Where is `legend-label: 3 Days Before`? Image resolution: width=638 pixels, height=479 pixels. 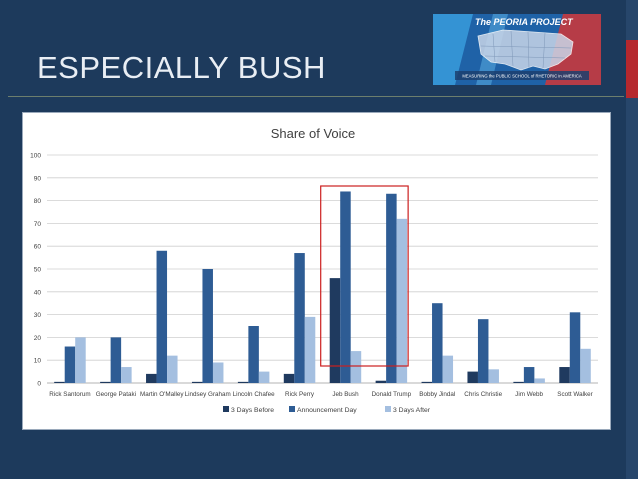 legend-label: 3 Days Before is located at coordinates (252, 410).